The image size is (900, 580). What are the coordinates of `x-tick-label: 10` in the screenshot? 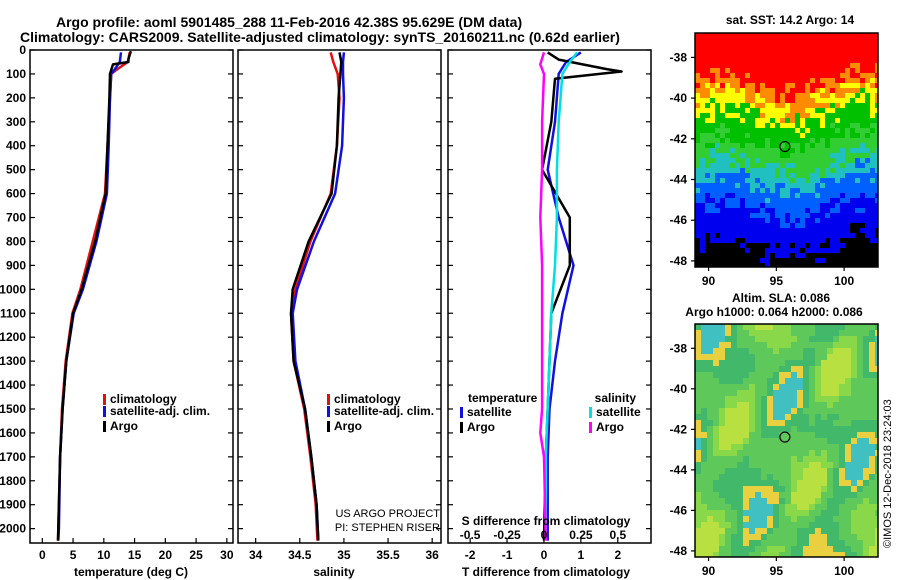 It's located at (104, 555).